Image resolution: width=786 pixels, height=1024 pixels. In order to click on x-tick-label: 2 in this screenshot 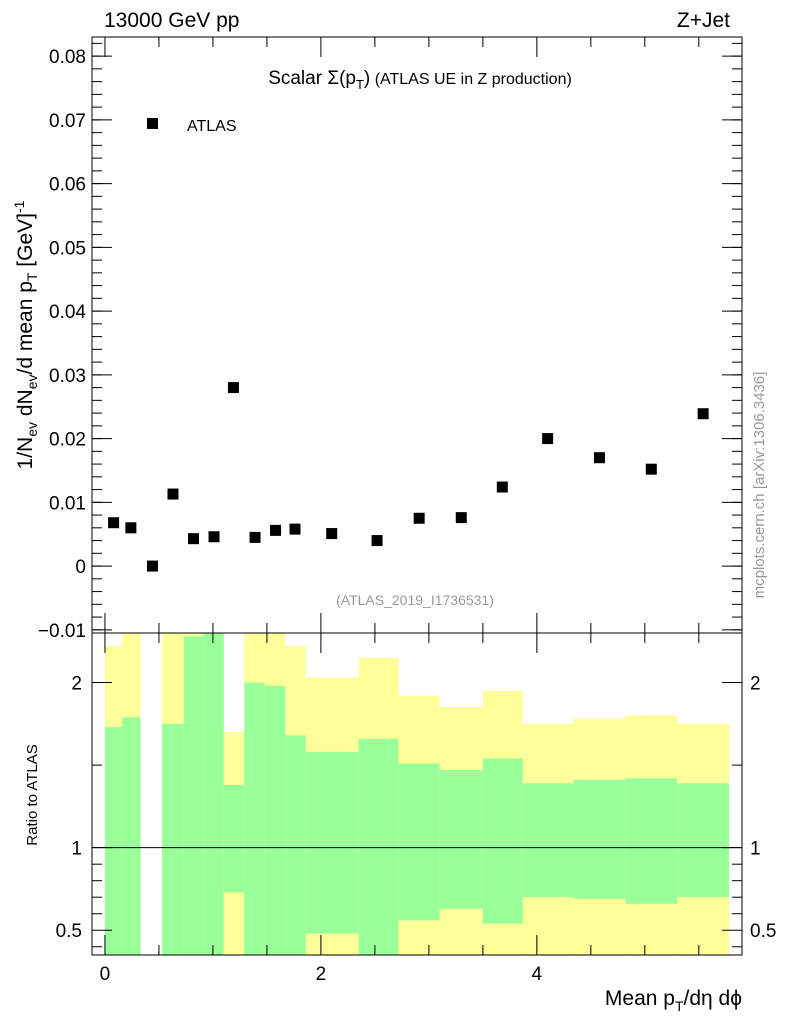, I will do `click(321, 974)`.